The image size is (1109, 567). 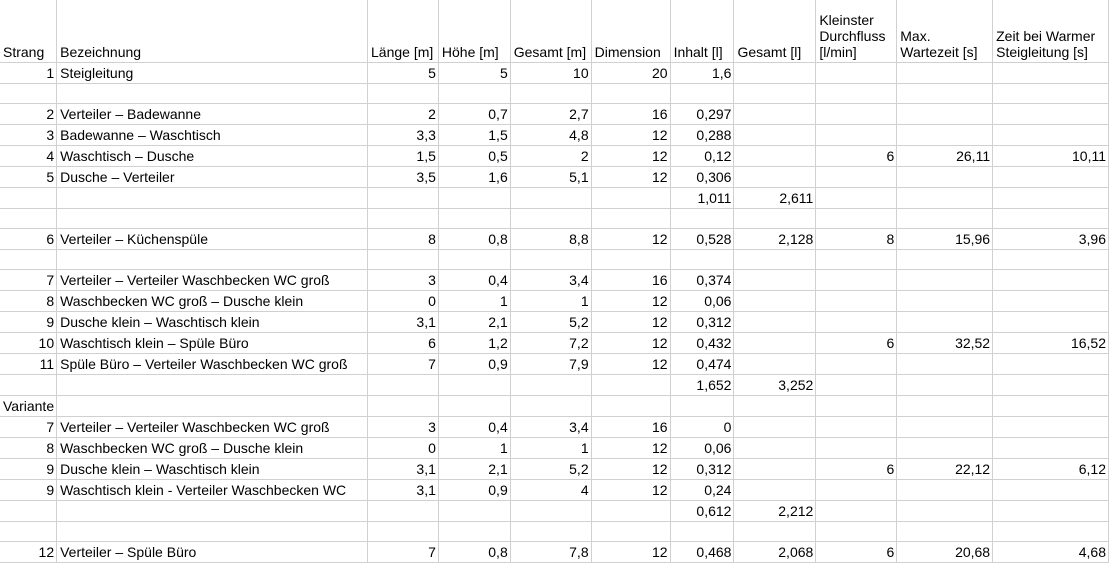 I want to click on cell: 20, so click(x=631, y=73).